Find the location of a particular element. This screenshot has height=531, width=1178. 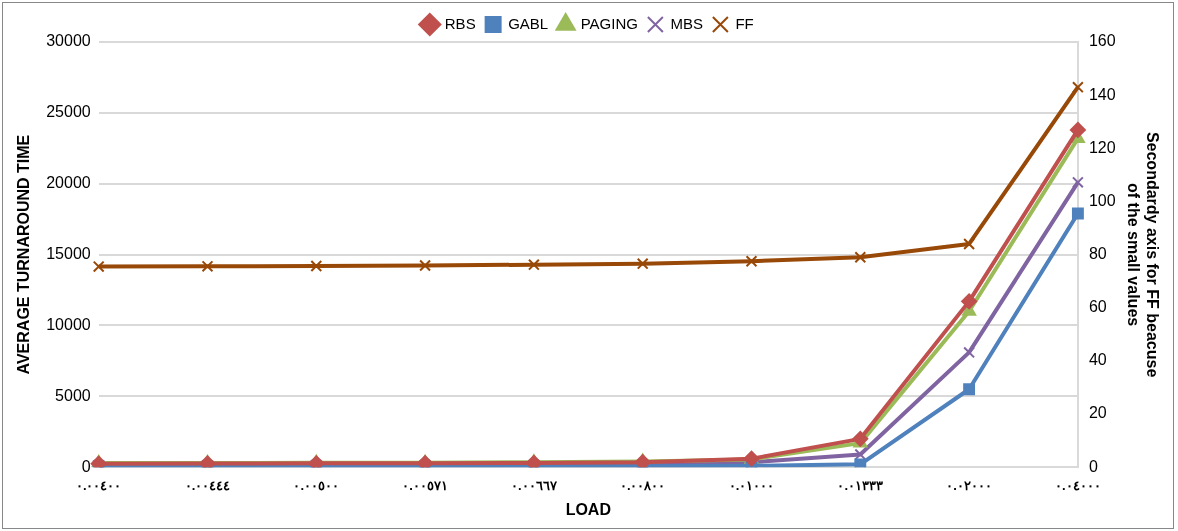

x-tick-label: ٠.٠٠٦٦٧ is located at coordinates (534, 485).